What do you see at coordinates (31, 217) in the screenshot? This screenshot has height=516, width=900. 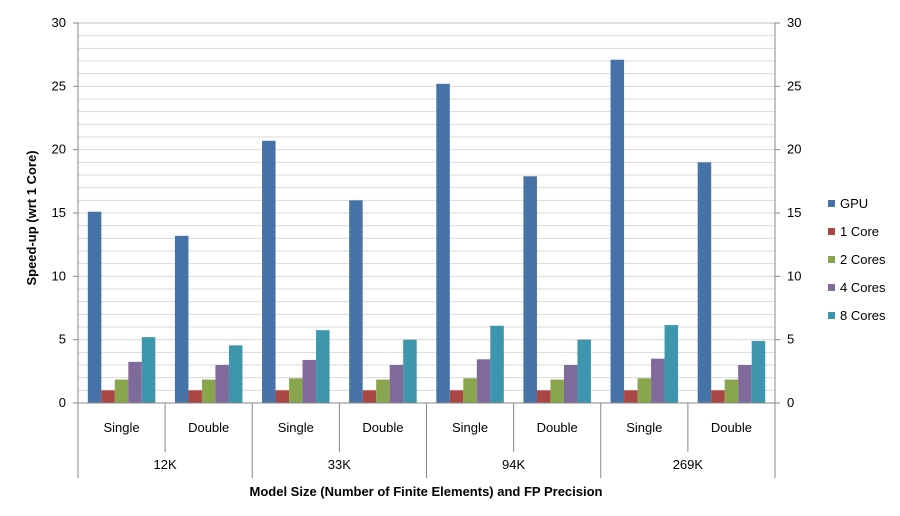 I see `y-axis-title: Speed-up (wrt 1 Core)` at bounding box center [31, 217].